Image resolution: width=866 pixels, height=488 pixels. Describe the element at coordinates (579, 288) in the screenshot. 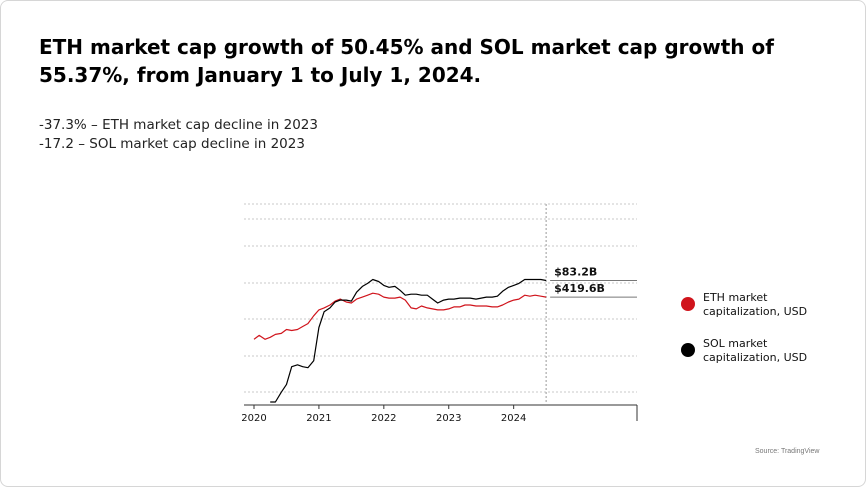

I see `eth-value-label: $419.6B` at that location.